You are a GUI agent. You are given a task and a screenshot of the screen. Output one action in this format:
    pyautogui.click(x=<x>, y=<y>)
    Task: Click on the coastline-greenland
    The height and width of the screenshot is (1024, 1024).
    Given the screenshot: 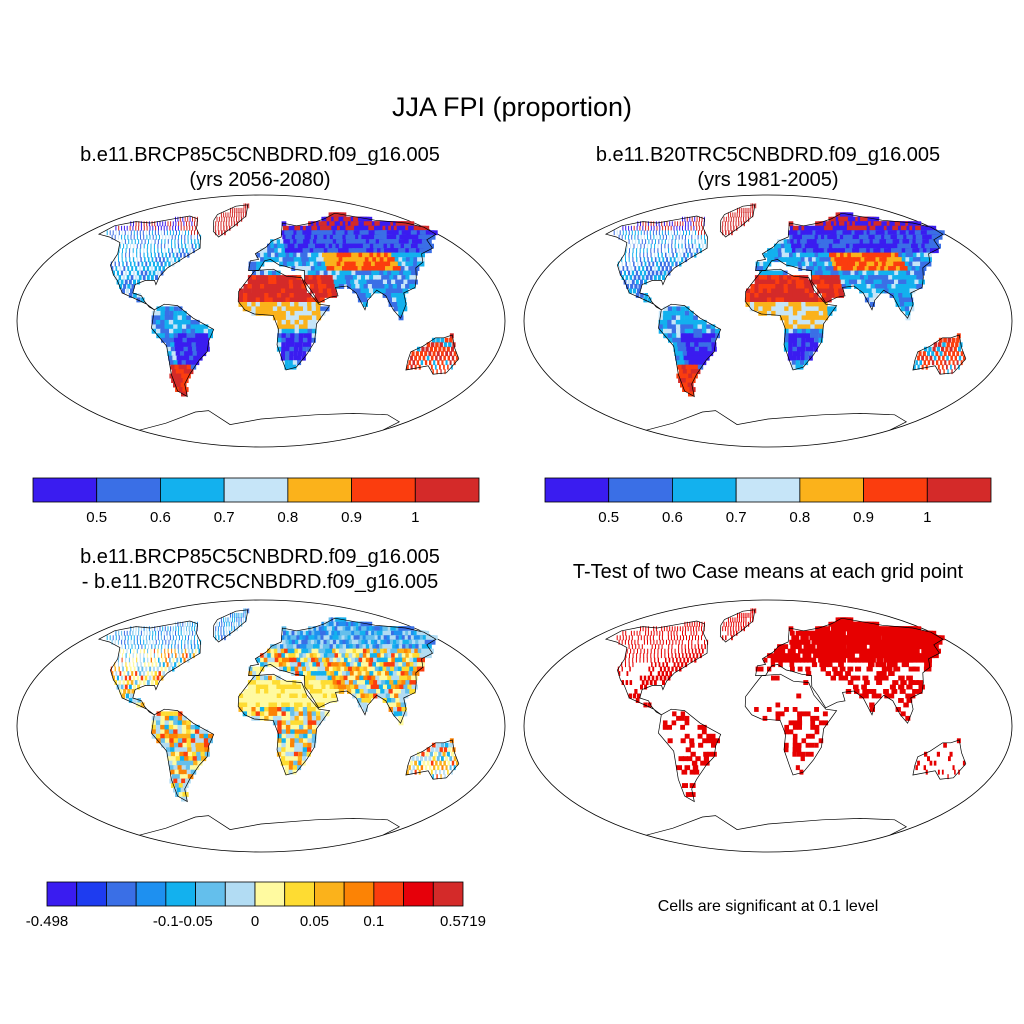 What is the action you would take?
    pyautogui.click(x=230, y=626)
    